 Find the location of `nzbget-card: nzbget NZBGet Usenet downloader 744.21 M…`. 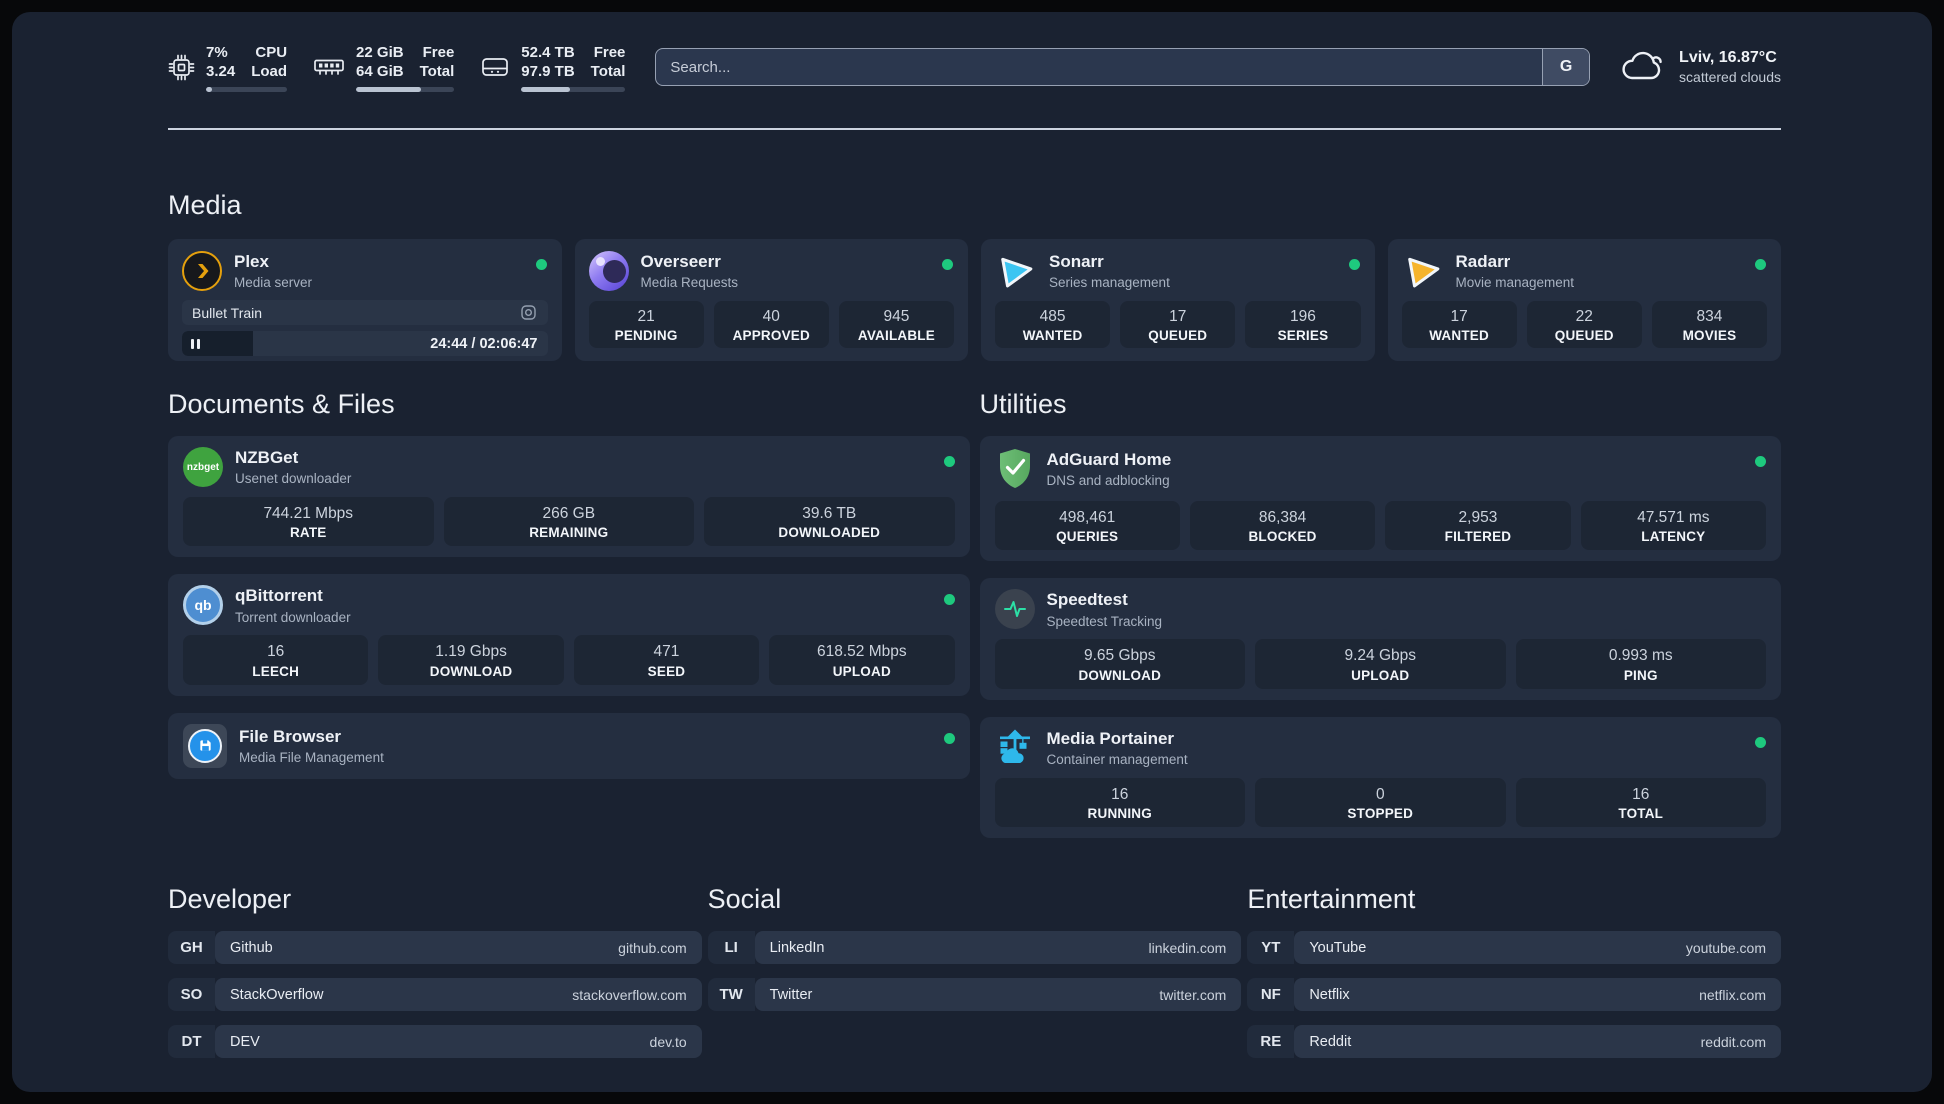

nzbget-card: nzbget NZBGet Usenet downloader 744.21 M… is located at coordinates (569, 497).